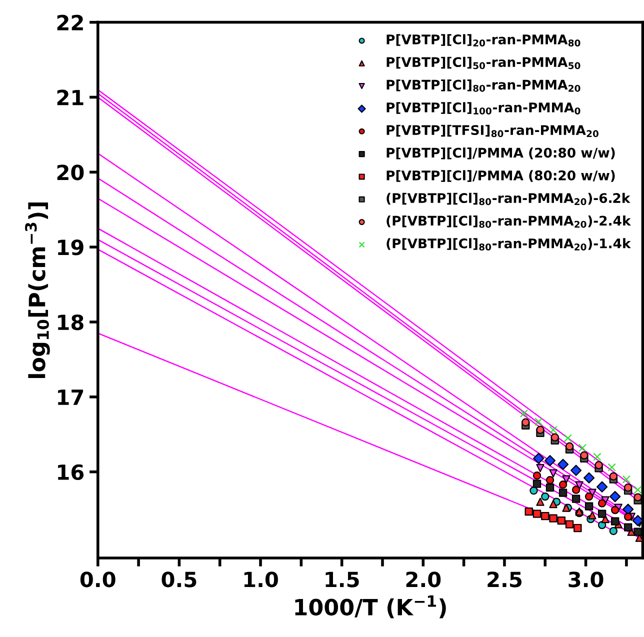 This screenshot has width=644, height=637. Describe the element at coordinates (71, 322) in the screenshot. I see `y-tick-label: 18` at that location.